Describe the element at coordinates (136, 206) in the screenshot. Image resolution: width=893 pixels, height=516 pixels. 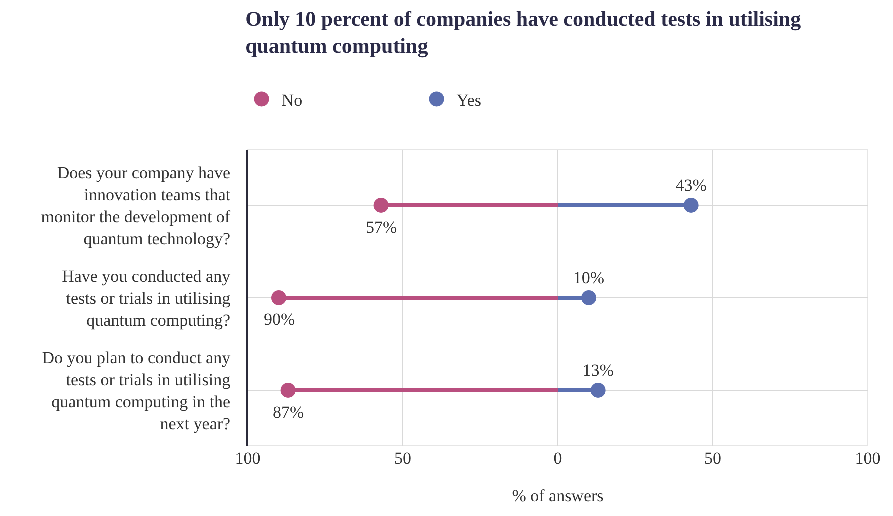
I see `y-tick-label: Does your company have innovation teams that monitor the development of quantum technology?` at that location.